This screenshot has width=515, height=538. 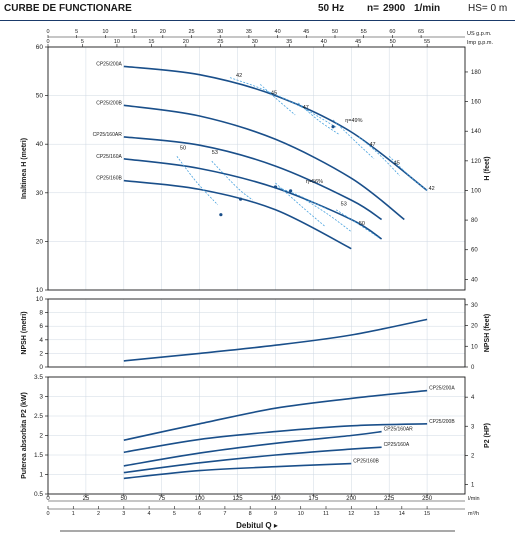 I want to click on npsh-ytick-label: 0, so click(x=41, y=367).